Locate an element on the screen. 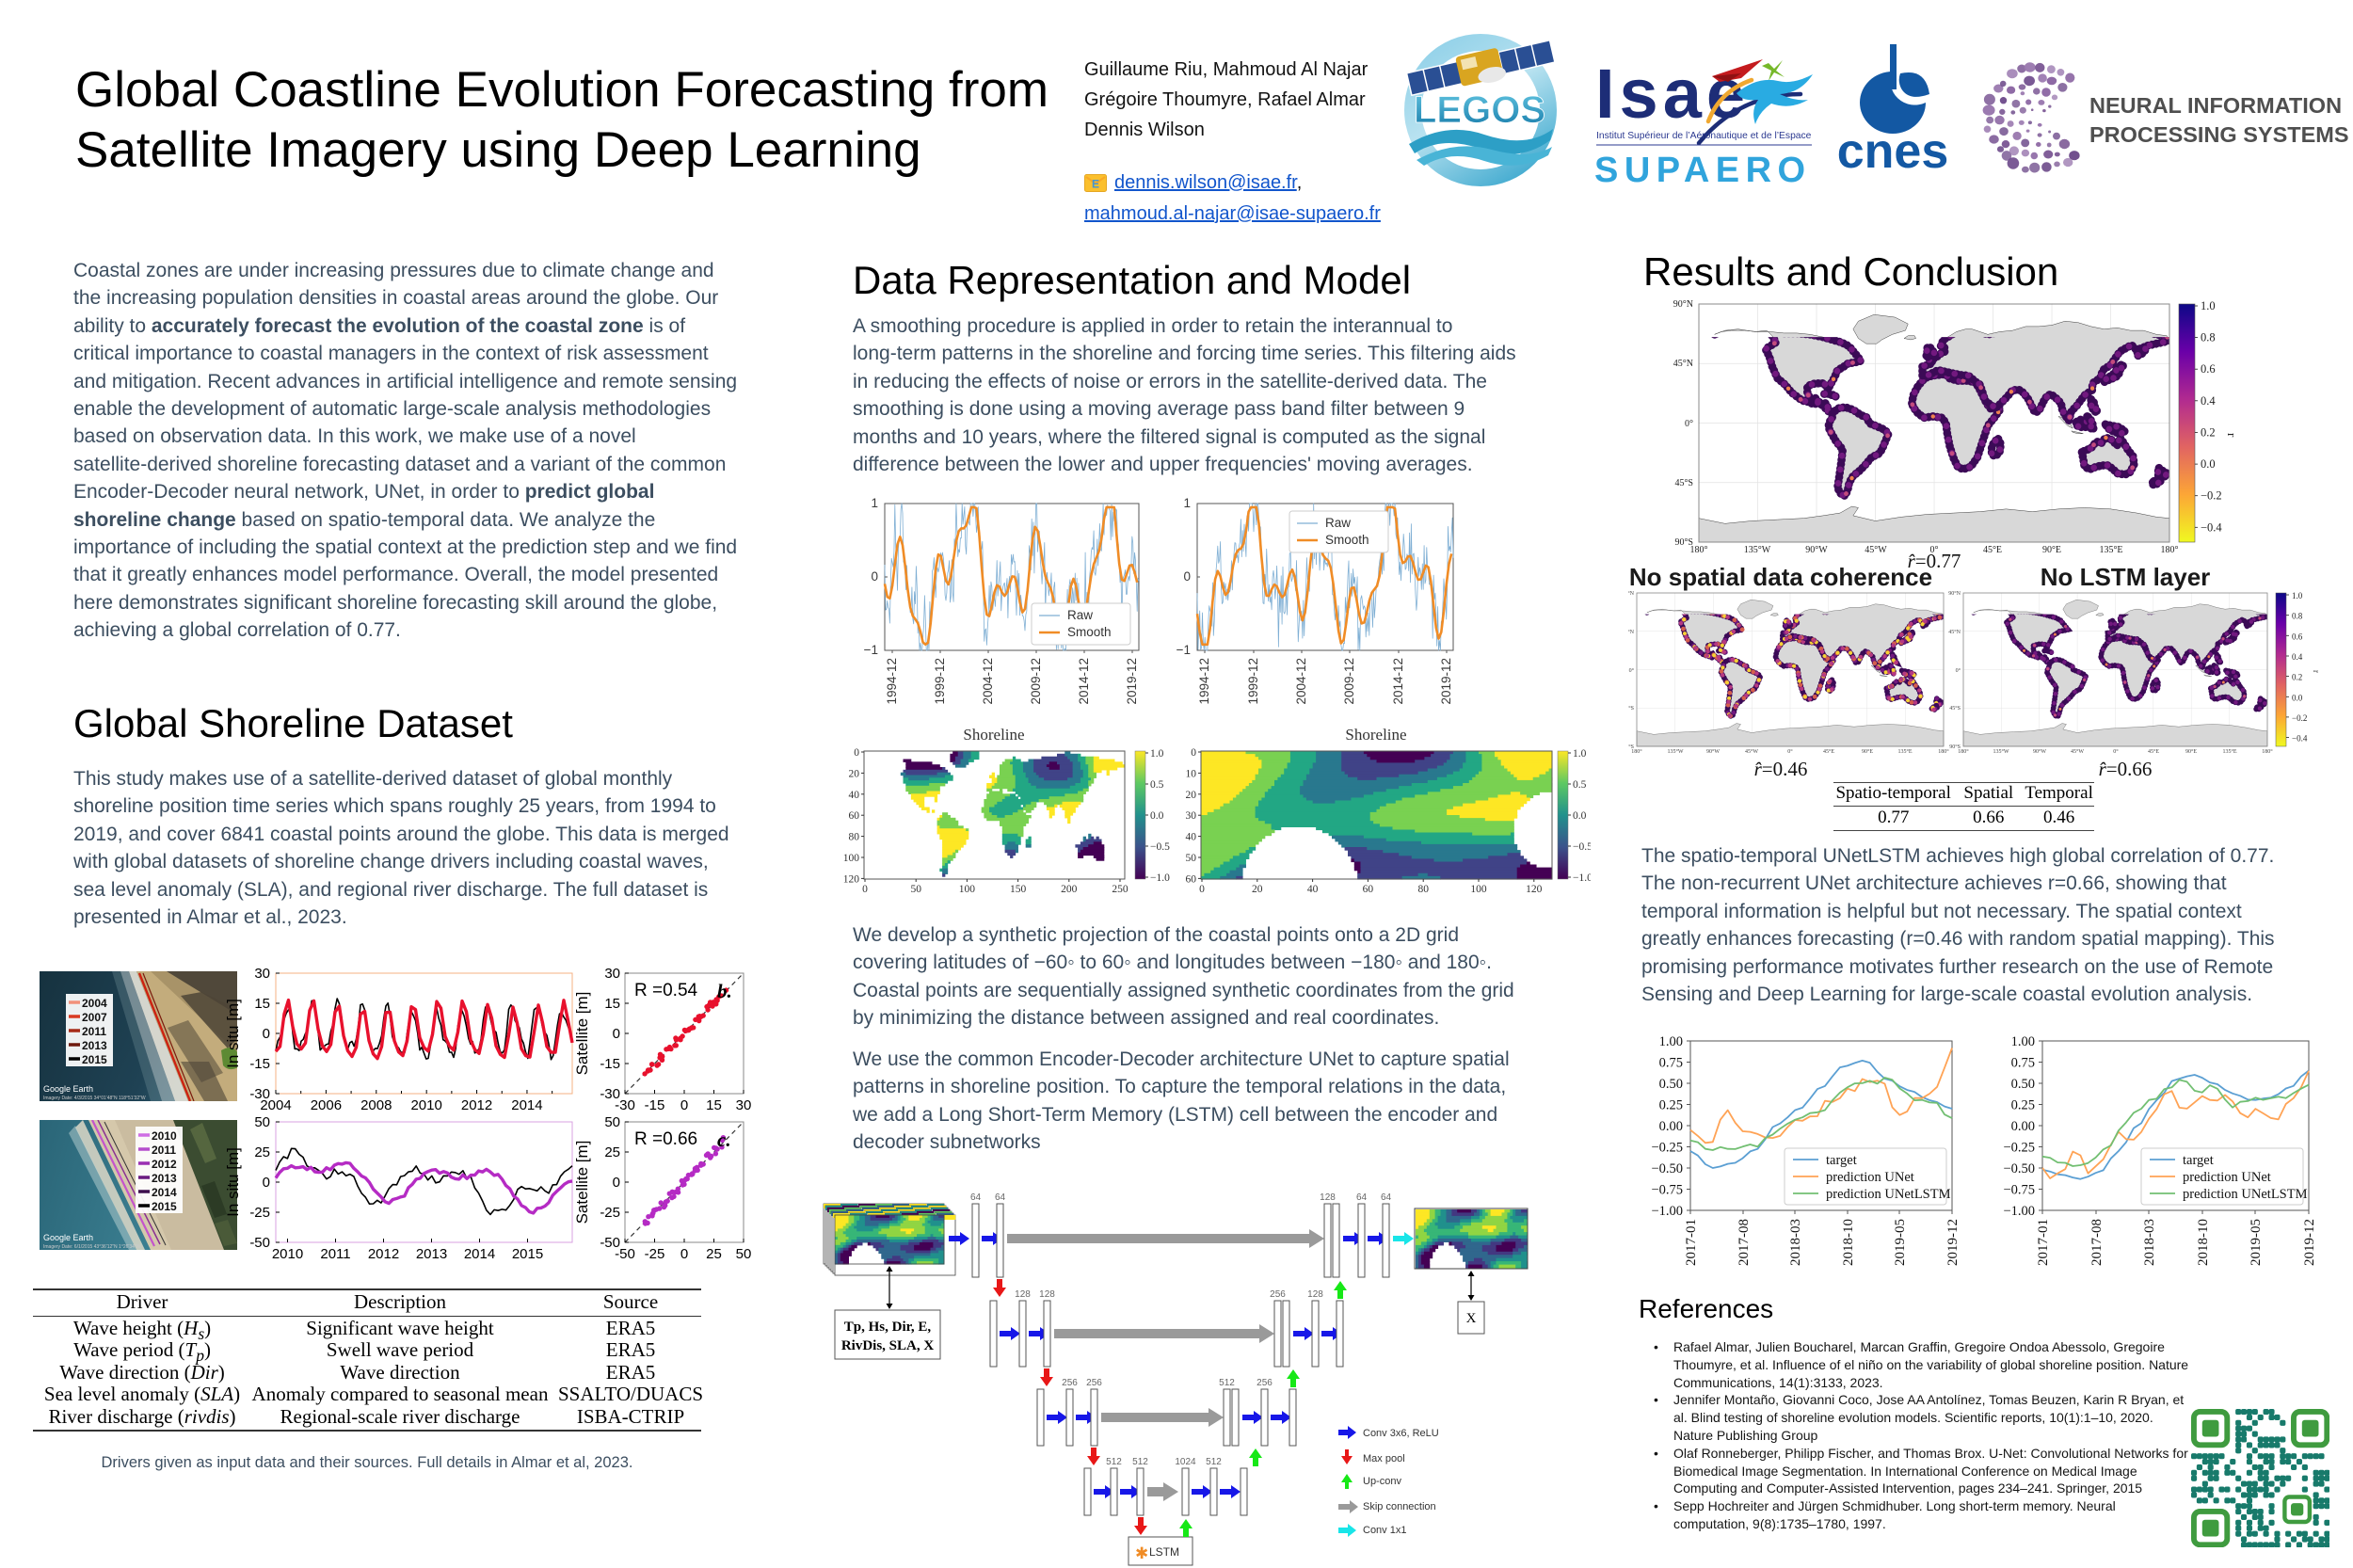  svg-text: 135°E is located at coordinates (2229, 751).